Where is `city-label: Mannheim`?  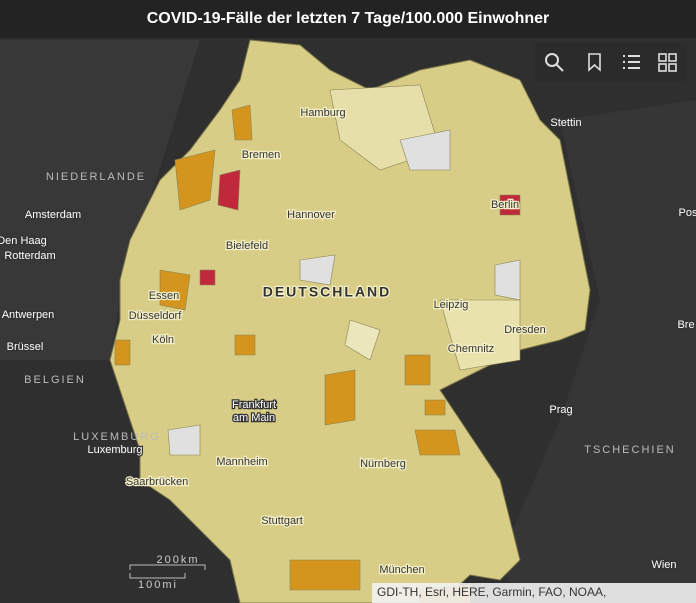 city-label: Mannheim is located at coordinates (241, 462).